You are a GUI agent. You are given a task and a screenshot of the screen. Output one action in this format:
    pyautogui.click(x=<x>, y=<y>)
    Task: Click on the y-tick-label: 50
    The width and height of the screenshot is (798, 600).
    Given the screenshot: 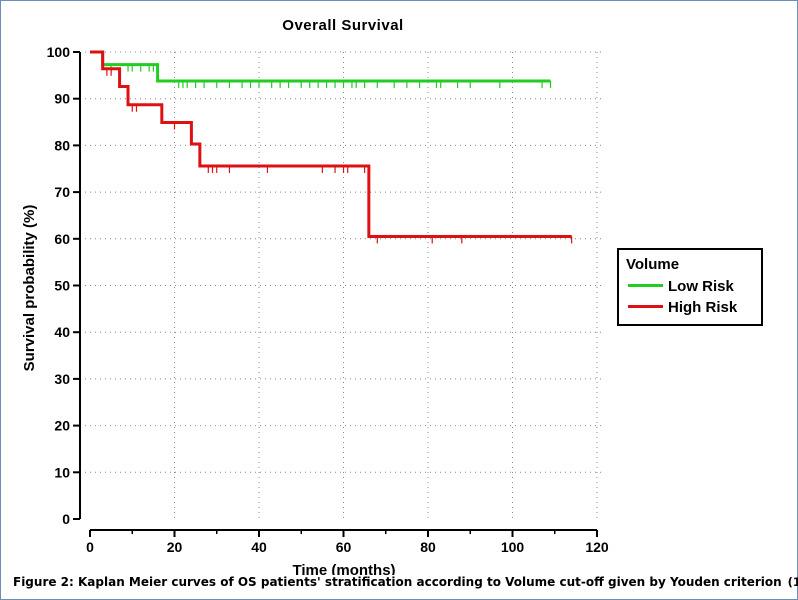 What is the action you would take?
    pyautogui.click(x=62, y=286)
    